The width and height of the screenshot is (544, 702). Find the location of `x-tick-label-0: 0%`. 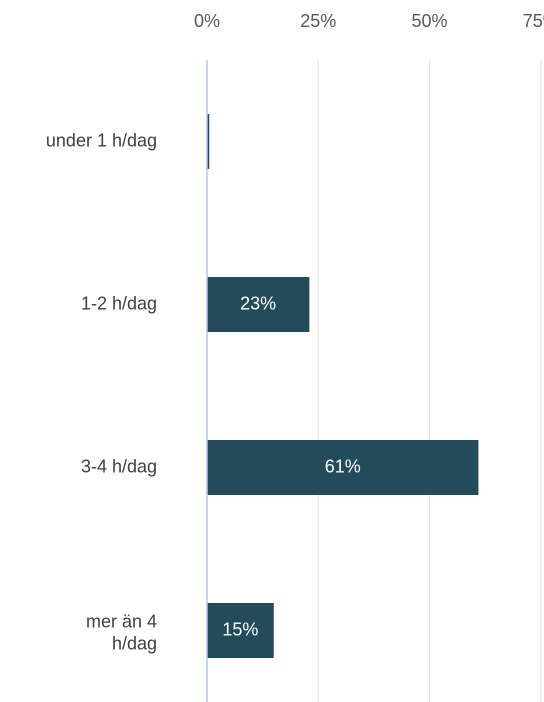

x-tick-label-0: 0% is located at coordinates (207, 21).